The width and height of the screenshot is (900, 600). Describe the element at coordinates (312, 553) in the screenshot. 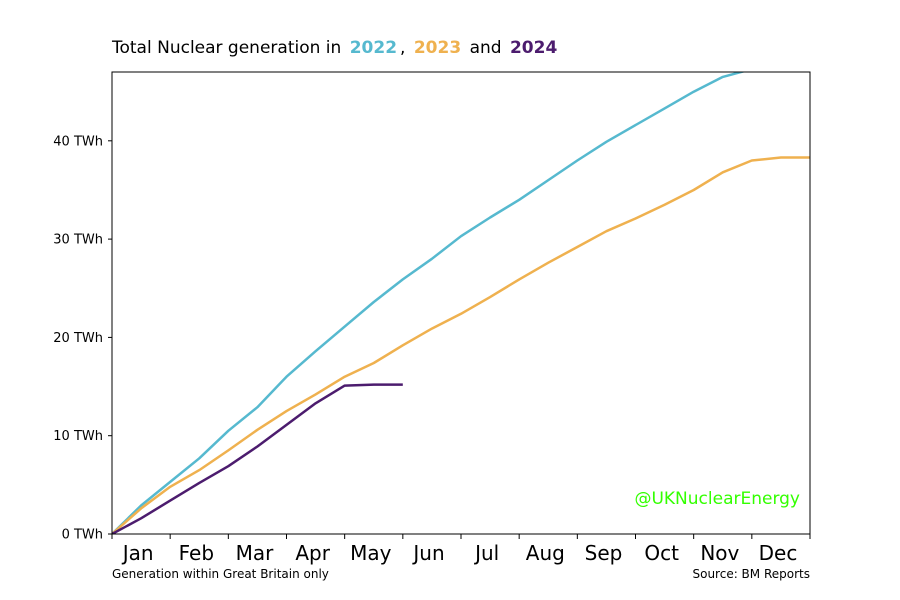

I see `x-tick-label: Apr` at that location.